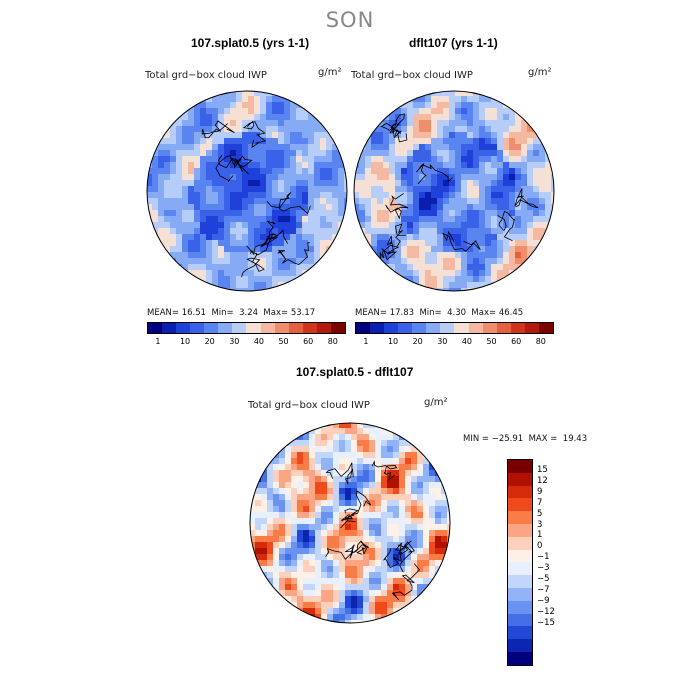 The width and height of the screenshot is (700, 700). Describe the element at coordinates (540, 491) in the screenshot. I see `colorbar-tick-label: 9` at that location.